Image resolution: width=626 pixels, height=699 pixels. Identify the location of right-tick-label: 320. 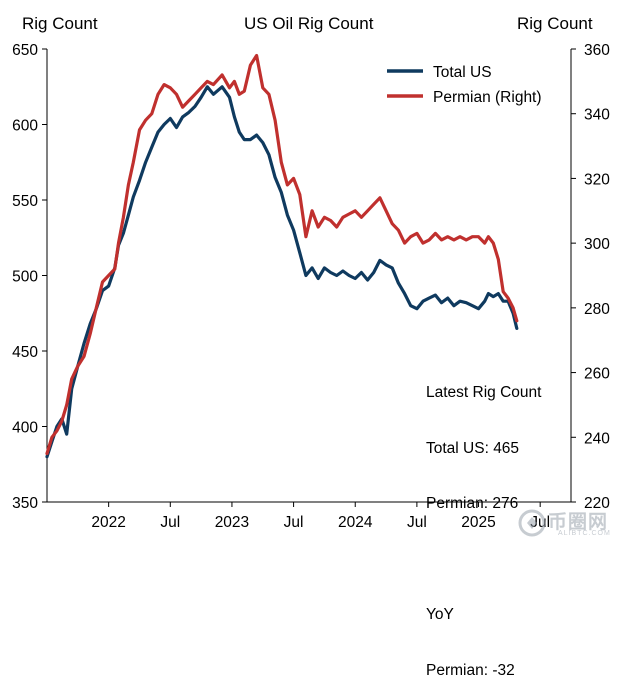
(597, 179).